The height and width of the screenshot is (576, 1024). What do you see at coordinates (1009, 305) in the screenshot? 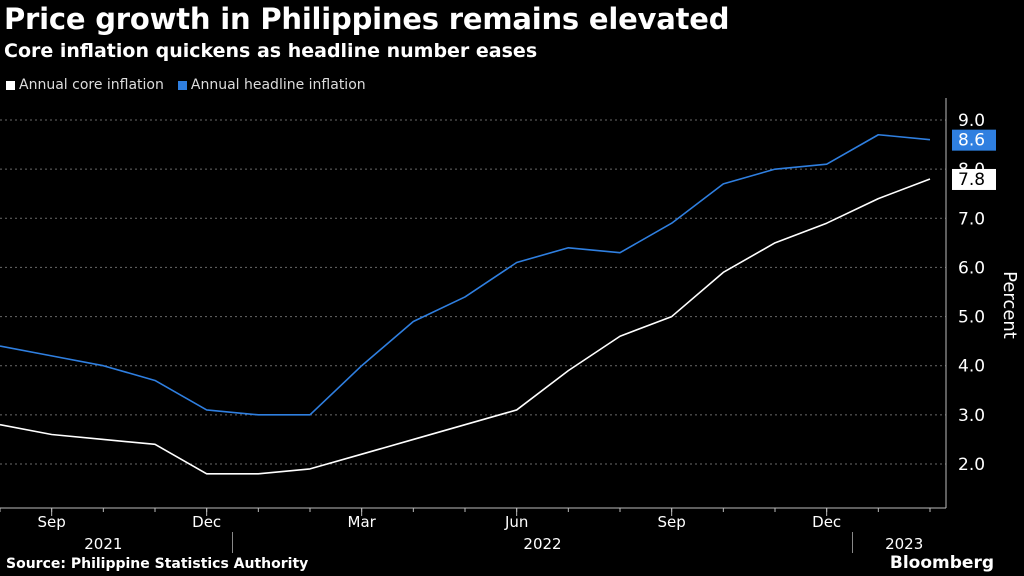
I see `y-axis-label: Percent` at bounding box center [1009, 305].